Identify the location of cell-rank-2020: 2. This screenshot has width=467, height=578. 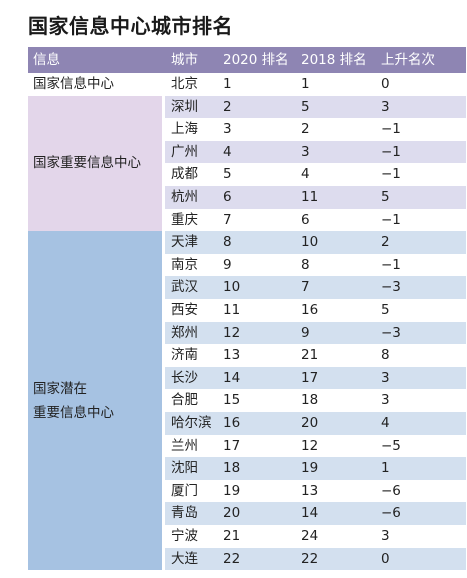
(227, 106).